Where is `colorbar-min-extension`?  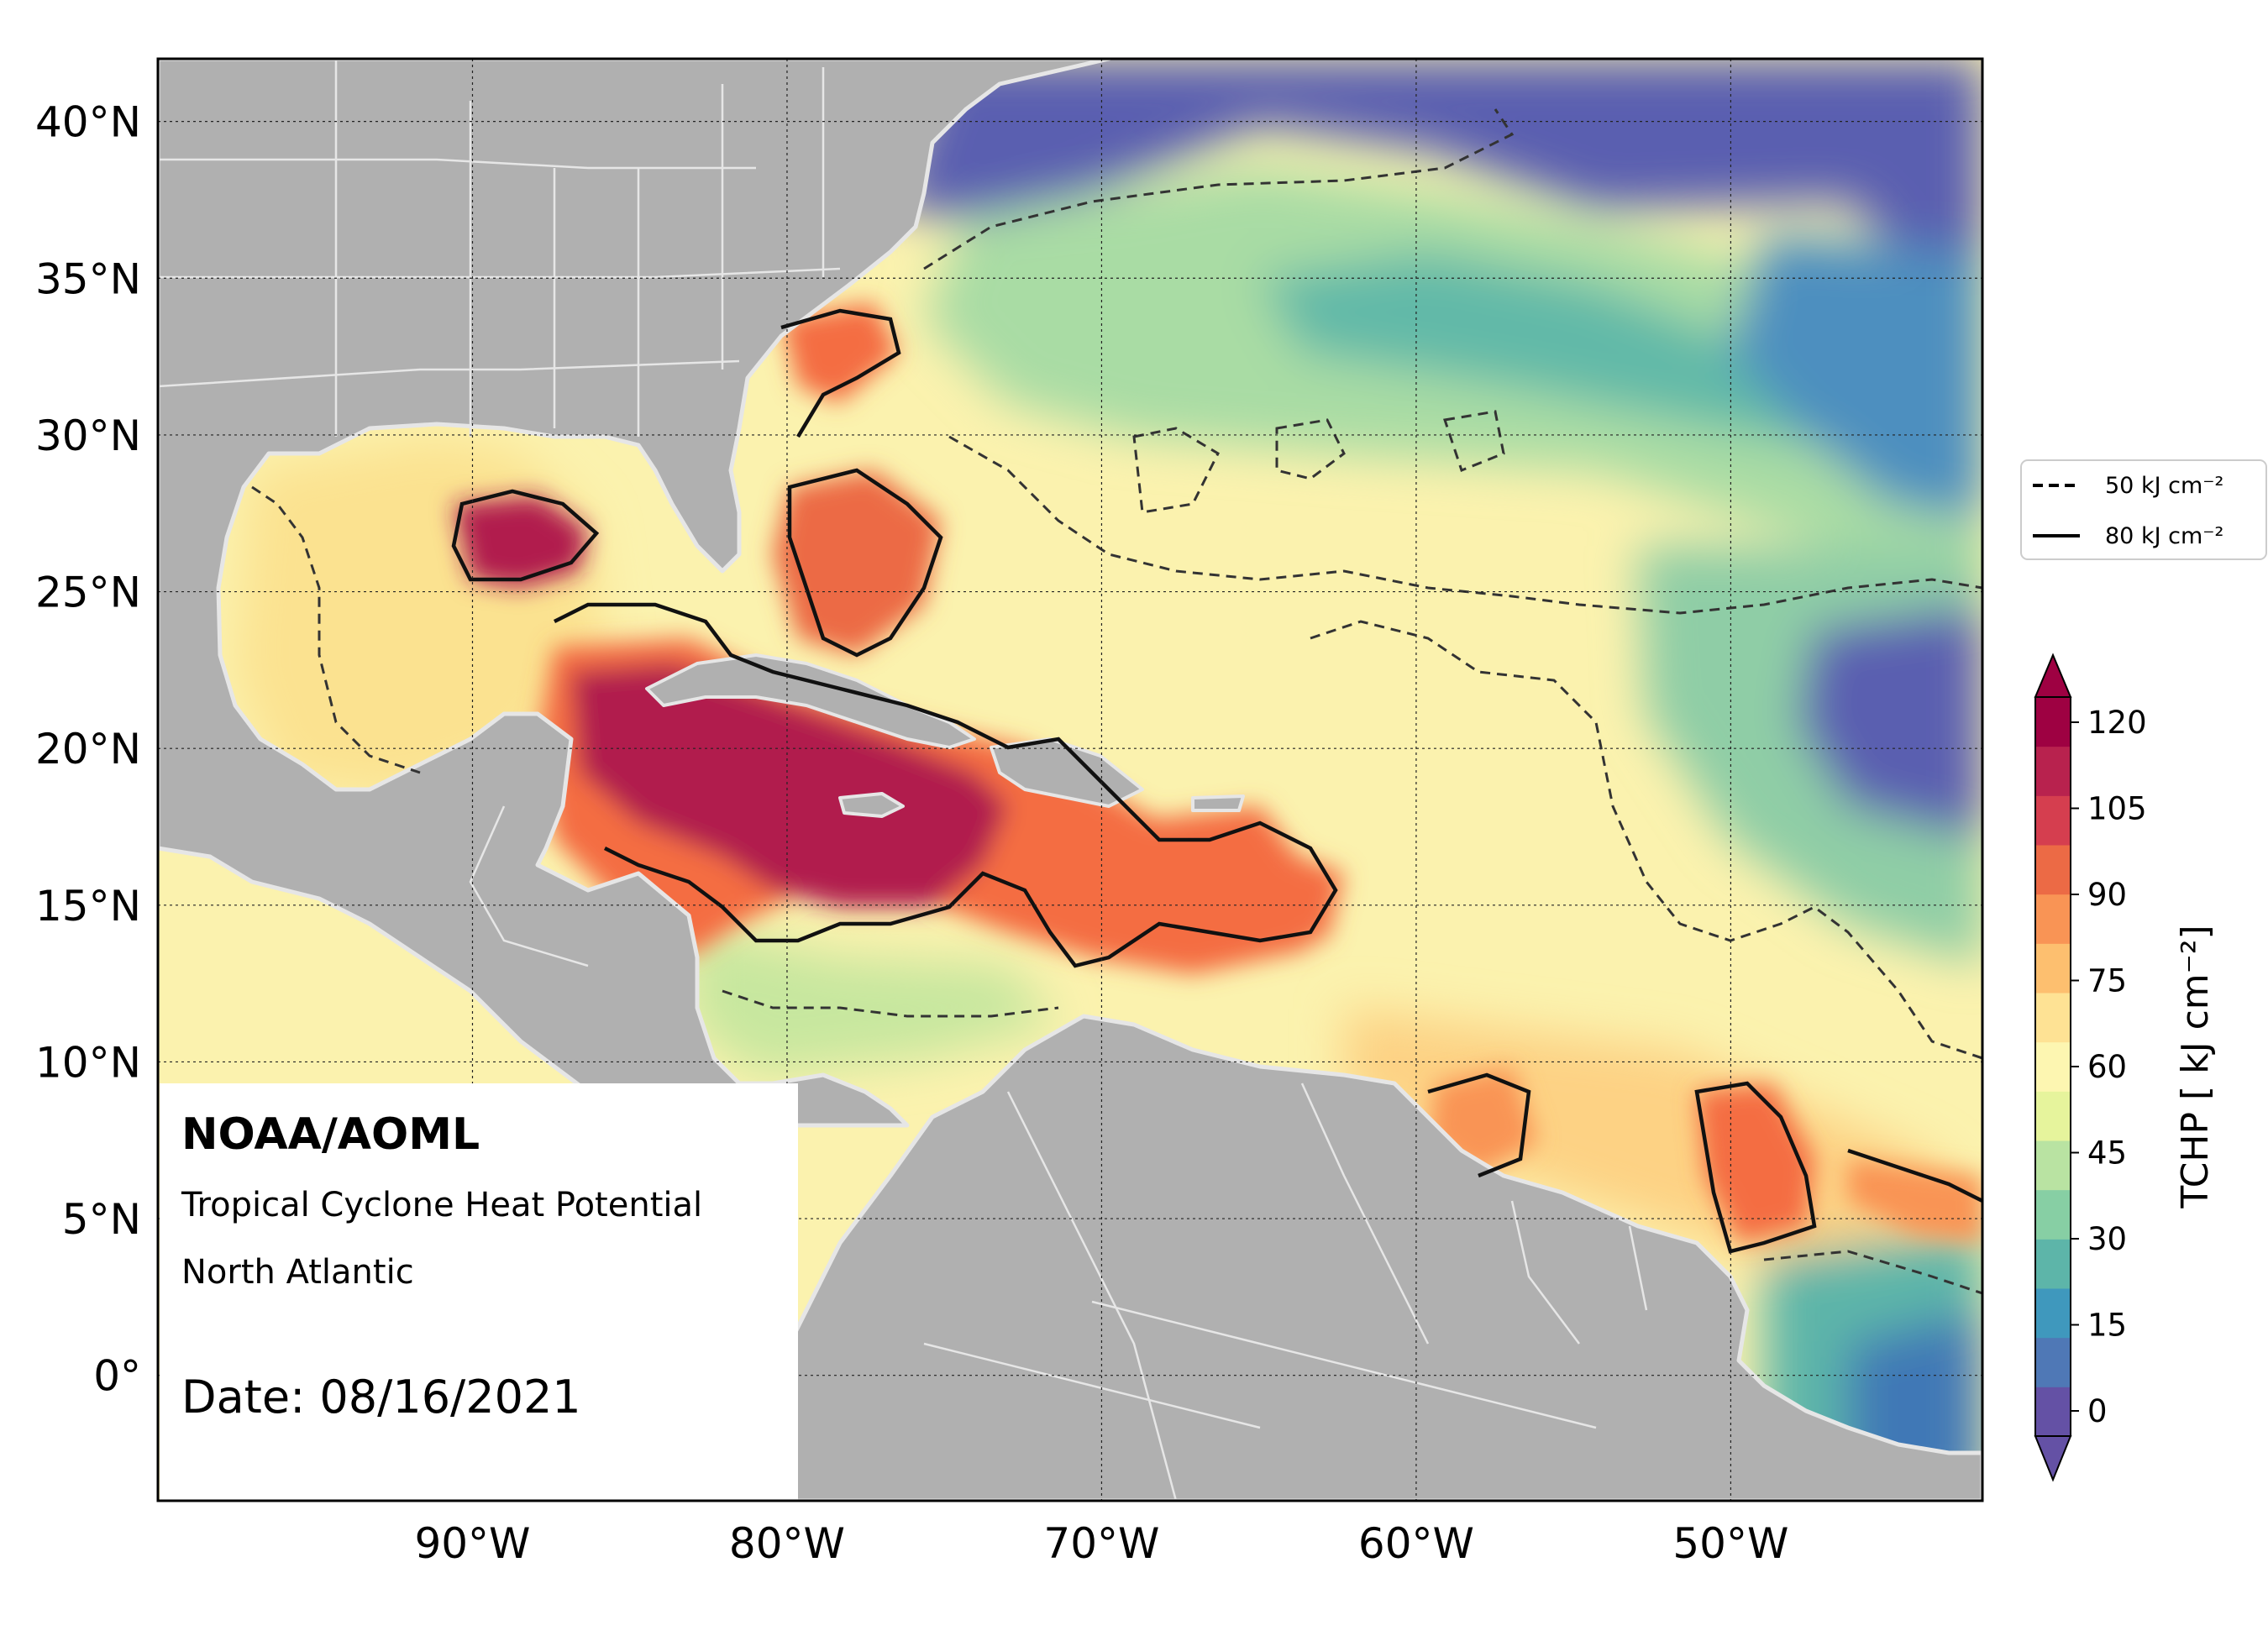
colorbar-min-extension is located at coordinates (2053, 1458).